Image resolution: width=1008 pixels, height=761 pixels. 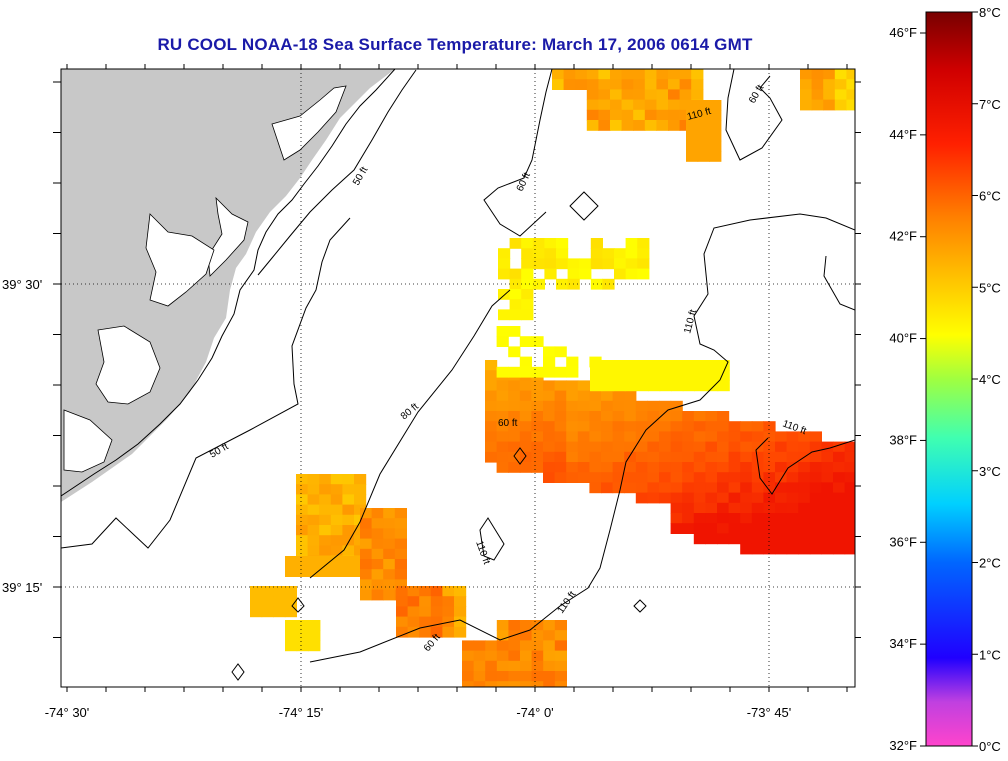 I want to click on lat-tick-label: 39° 15', so click(x=22, y=587).